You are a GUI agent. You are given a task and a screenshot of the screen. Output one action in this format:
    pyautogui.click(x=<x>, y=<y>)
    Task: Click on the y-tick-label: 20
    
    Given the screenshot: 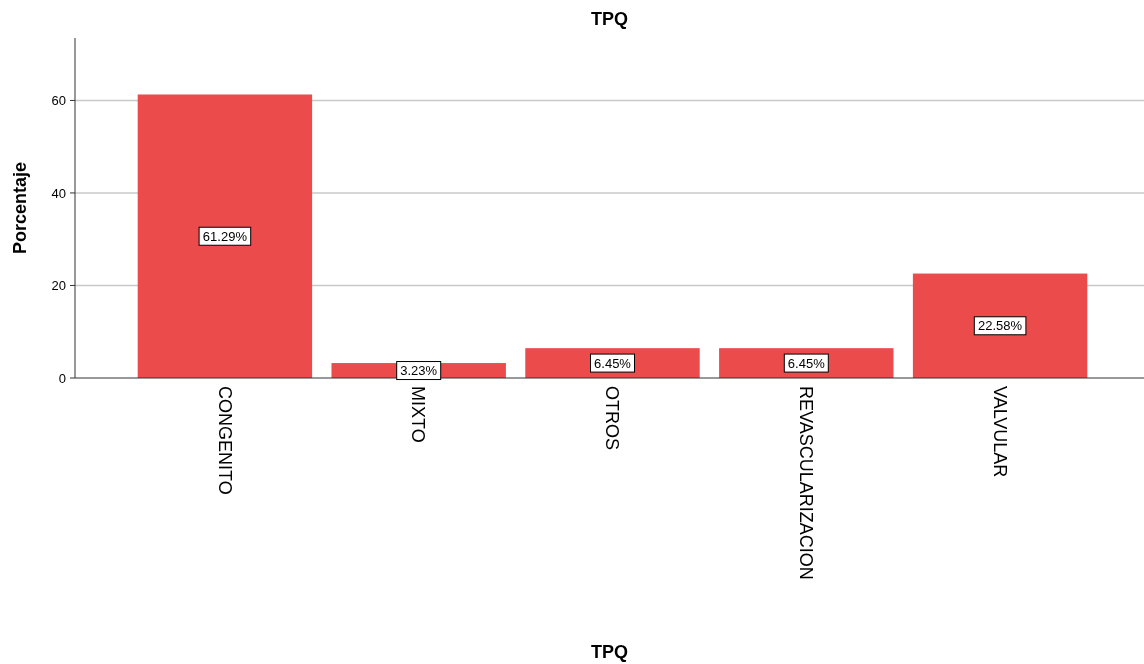 What is the action you would take?
    pyautogui.click(x=58, y=286)
    